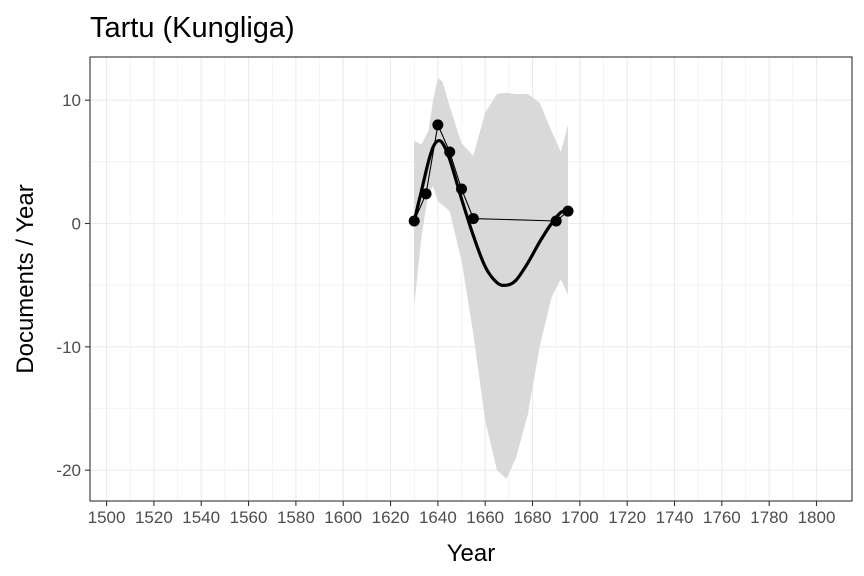 Image resolution: width=864 pixels, height=576 pixels. What do you see at coordinates (201, 517) in the screenshot?
I see `x-tick-label: 1540` at bounding box center [201, 517].